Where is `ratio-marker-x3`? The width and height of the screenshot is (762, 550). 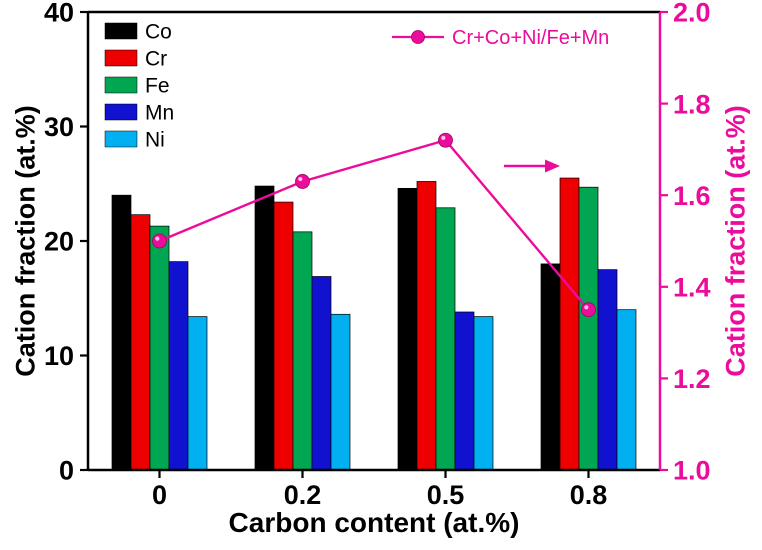 ratio-marker-x3 is located at coordinates (588, 310).